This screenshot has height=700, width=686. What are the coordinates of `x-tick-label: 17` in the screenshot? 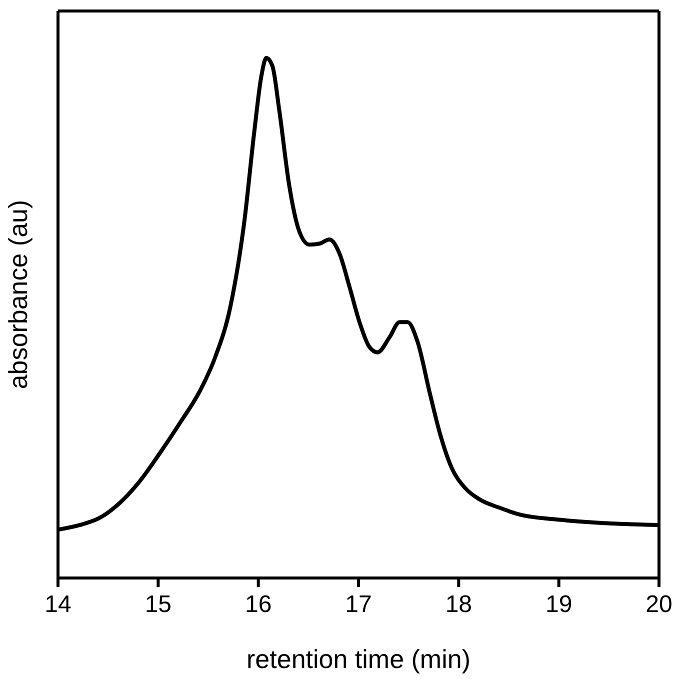 It's located at (358, 604).